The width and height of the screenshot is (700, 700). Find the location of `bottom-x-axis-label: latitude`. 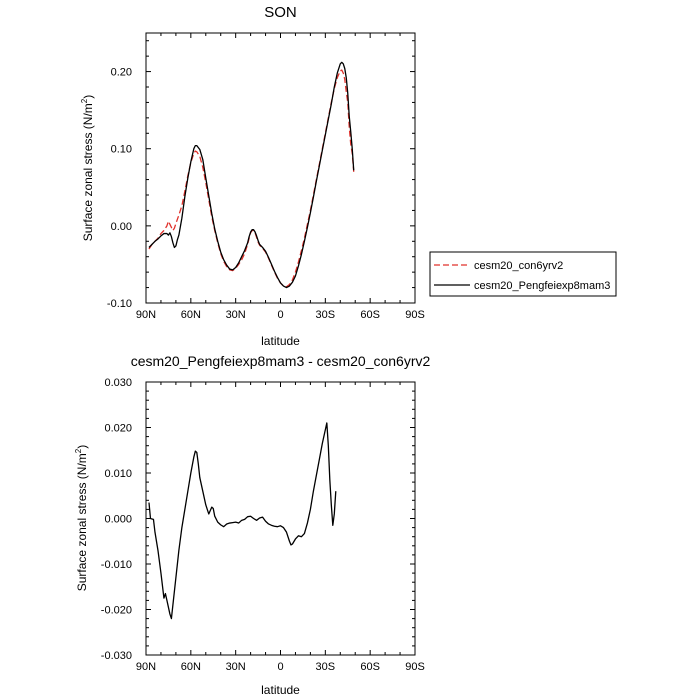

bottom-x-axis-label: latitude is located at coordinates (280, 690).